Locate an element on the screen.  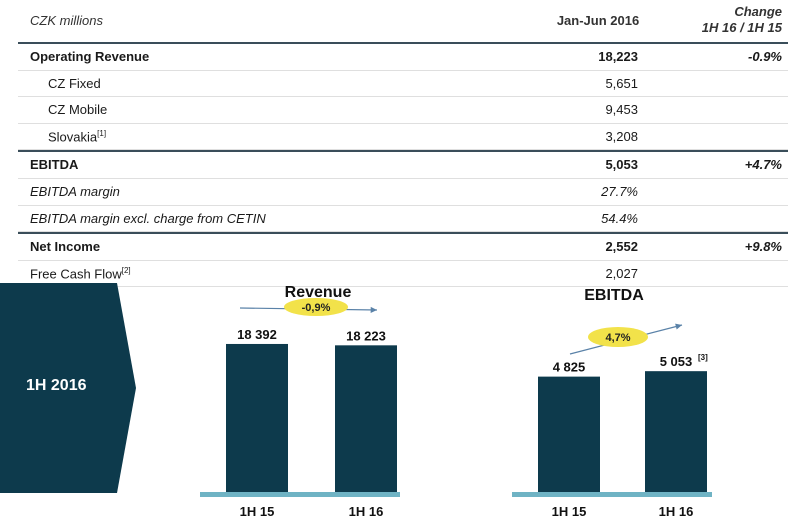
row-label: Free Cash Flow[2] is located at coordinates (80, 273).